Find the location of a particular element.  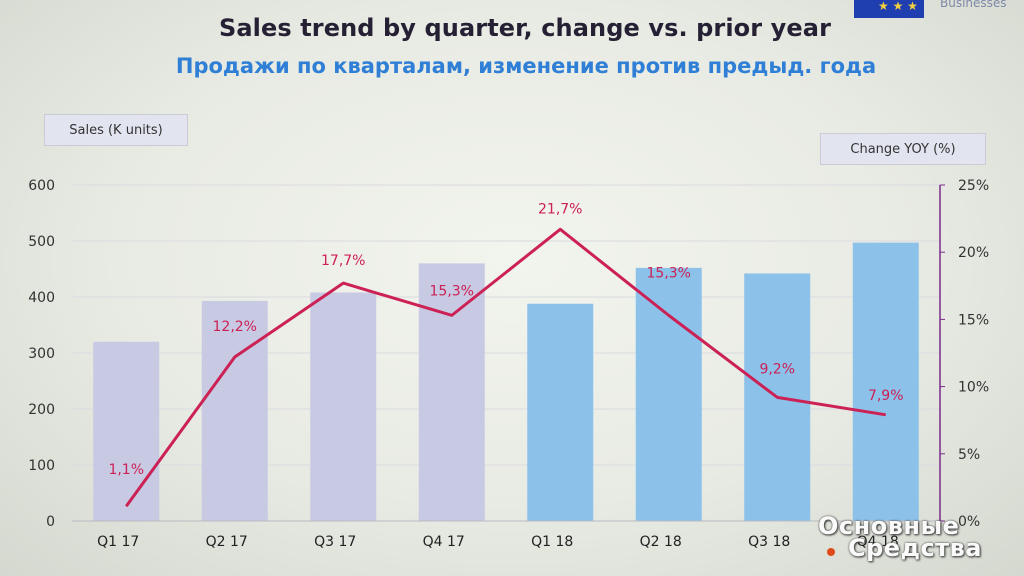

yoy-data-label: 7,9% is located at coordinates (886, 396).